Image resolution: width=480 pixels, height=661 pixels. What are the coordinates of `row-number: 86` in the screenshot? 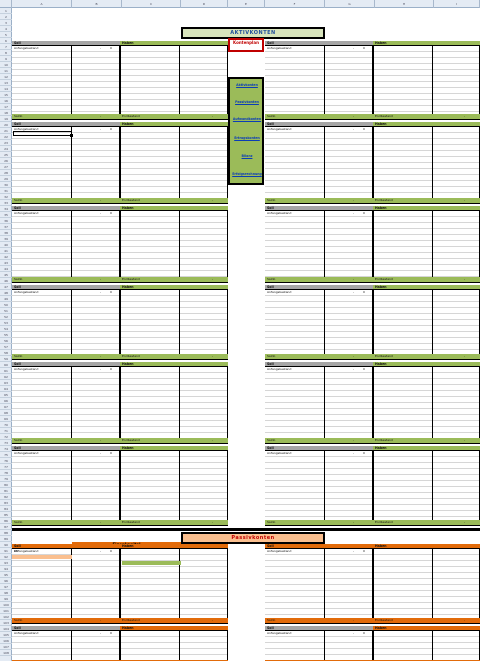 It's located at (6, 521).